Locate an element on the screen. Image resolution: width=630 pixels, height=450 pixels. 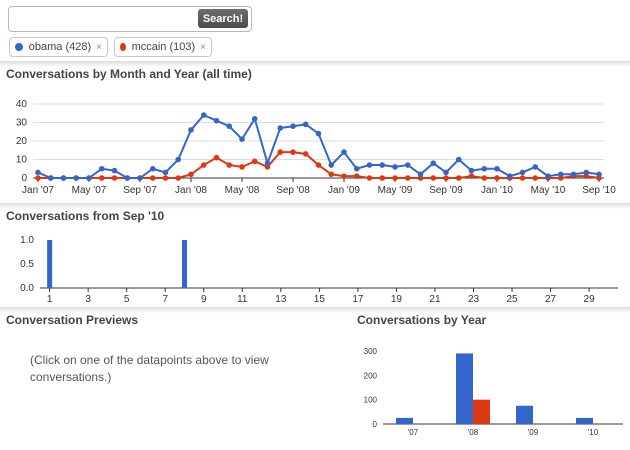
y-tick-label: 20 is located at coordinates (22, 141).